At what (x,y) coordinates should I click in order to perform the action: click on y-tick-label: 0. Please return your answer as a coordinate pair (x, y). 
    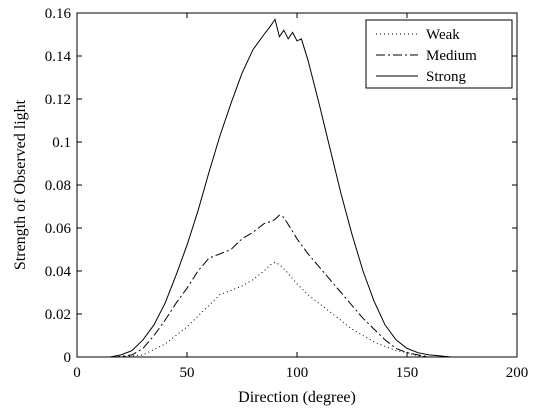
    Looking at the image, I should click on (68, 358).